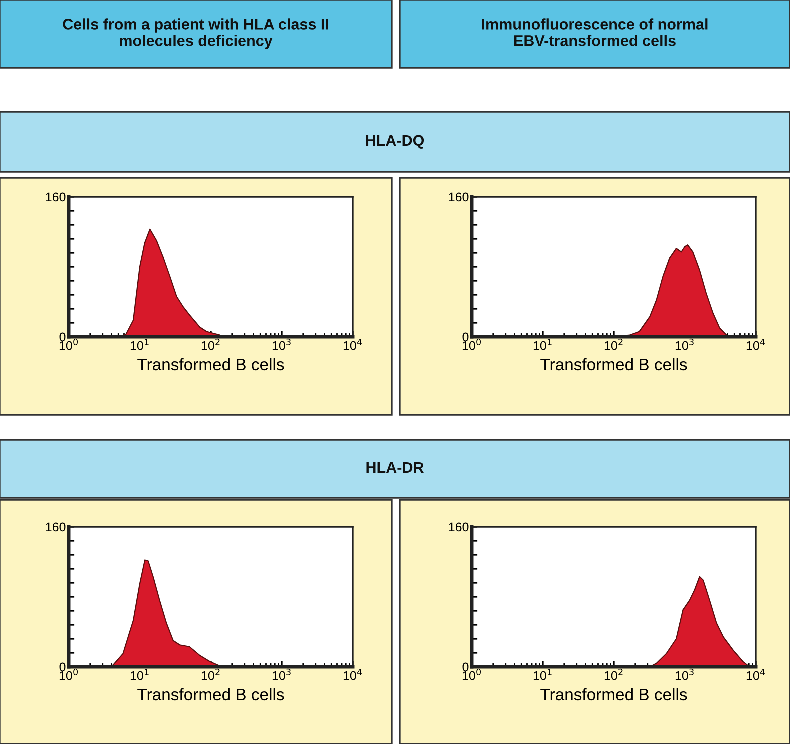 The width and height of the screenshot is (790, 744). What do you see at coordinates (195, 34) in the screenshot?
I see `chart-title: Cells from a patient with HLA class II molecules deficiency` at bounding box center [195, 34].